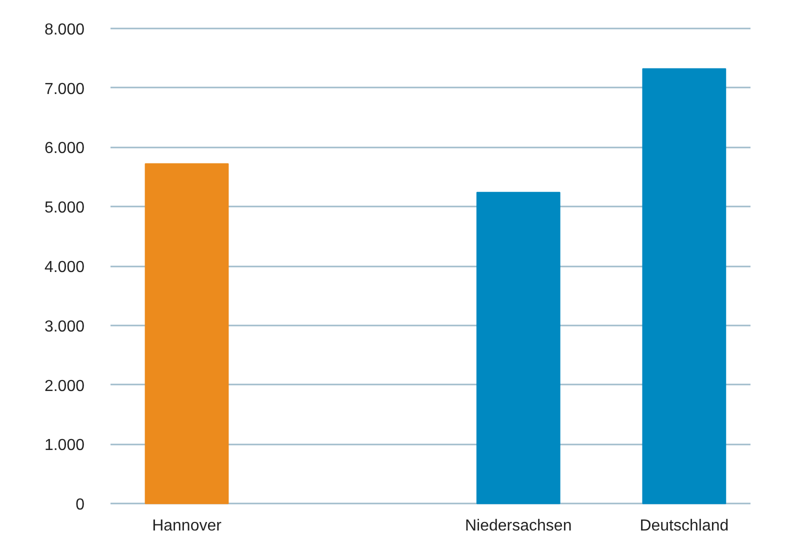  What do you see at coordinates (64, 386) in the screenshot?
I see `y-tick-label: 2.000` at bounding box center [64, 386].